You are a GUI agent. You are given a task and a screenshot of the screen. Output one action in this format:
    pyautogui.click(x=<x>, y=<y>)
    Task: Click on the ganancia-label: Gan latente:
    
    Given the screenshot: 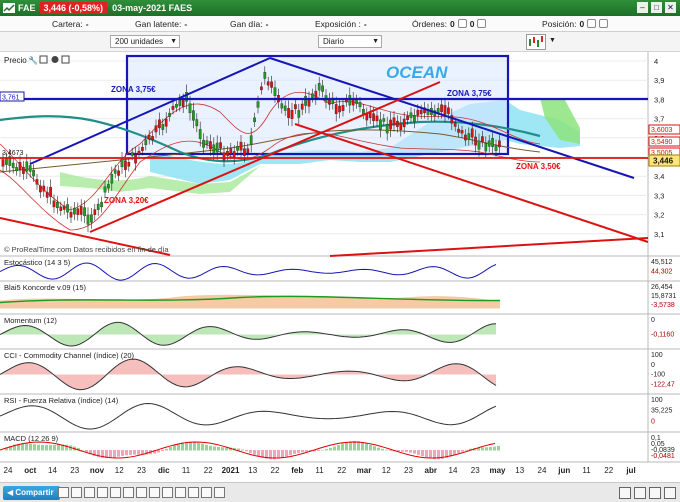 What is the action you would take?
    pyautogui.click(x=158, y=23)
    